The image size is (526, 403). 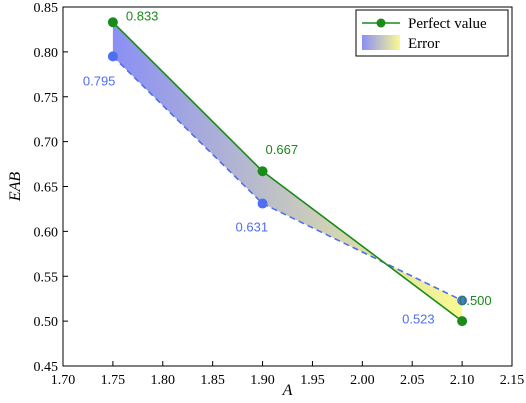 What do you see at coordinates (99, 80) in the screenshot?
I see `data-label: 0.795` at bounding box center [99, 80].